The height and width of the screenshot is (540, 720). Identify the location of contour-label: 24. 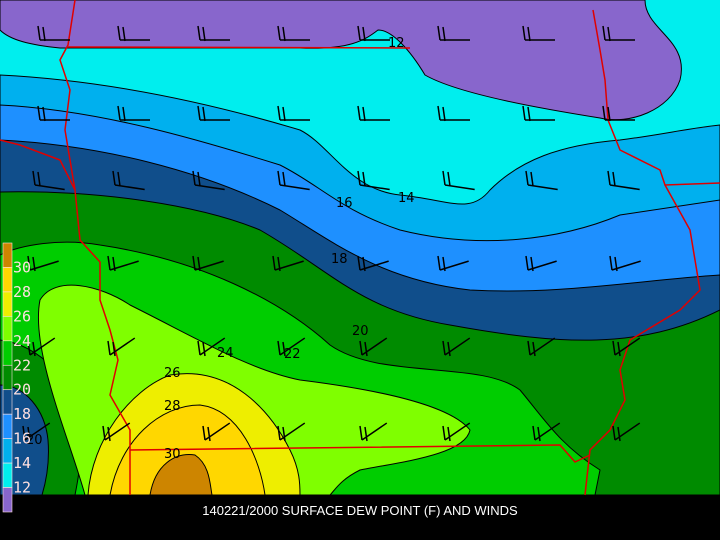
(225, 353).